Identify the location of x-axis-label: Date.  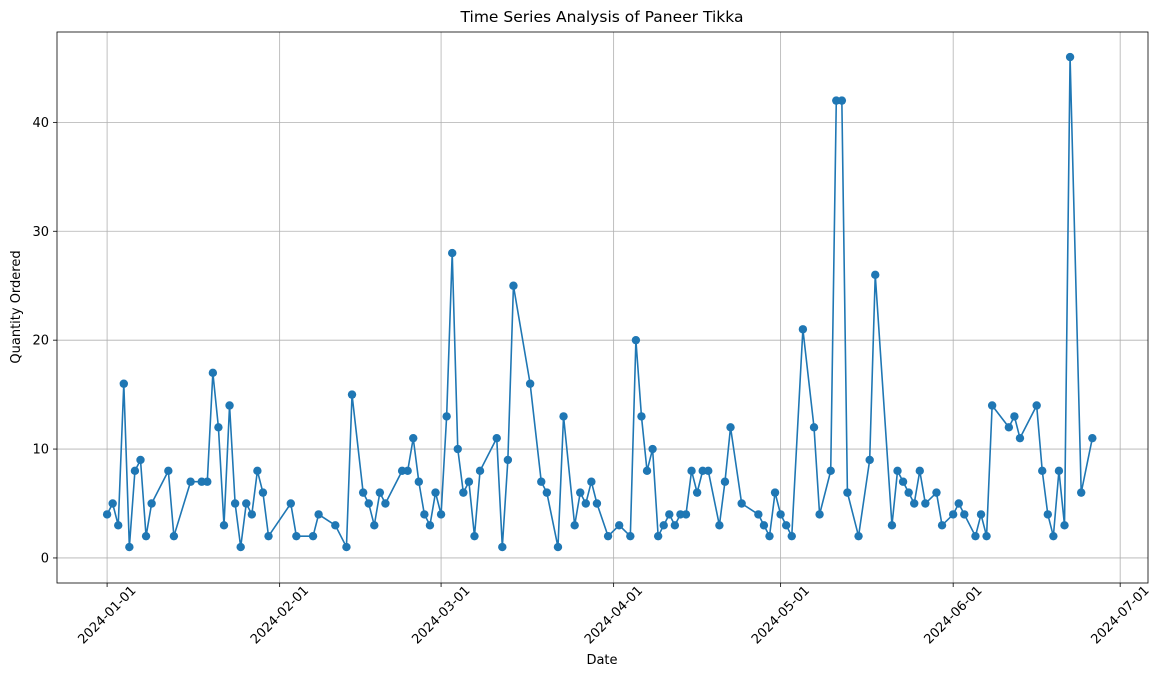
(601, 660).